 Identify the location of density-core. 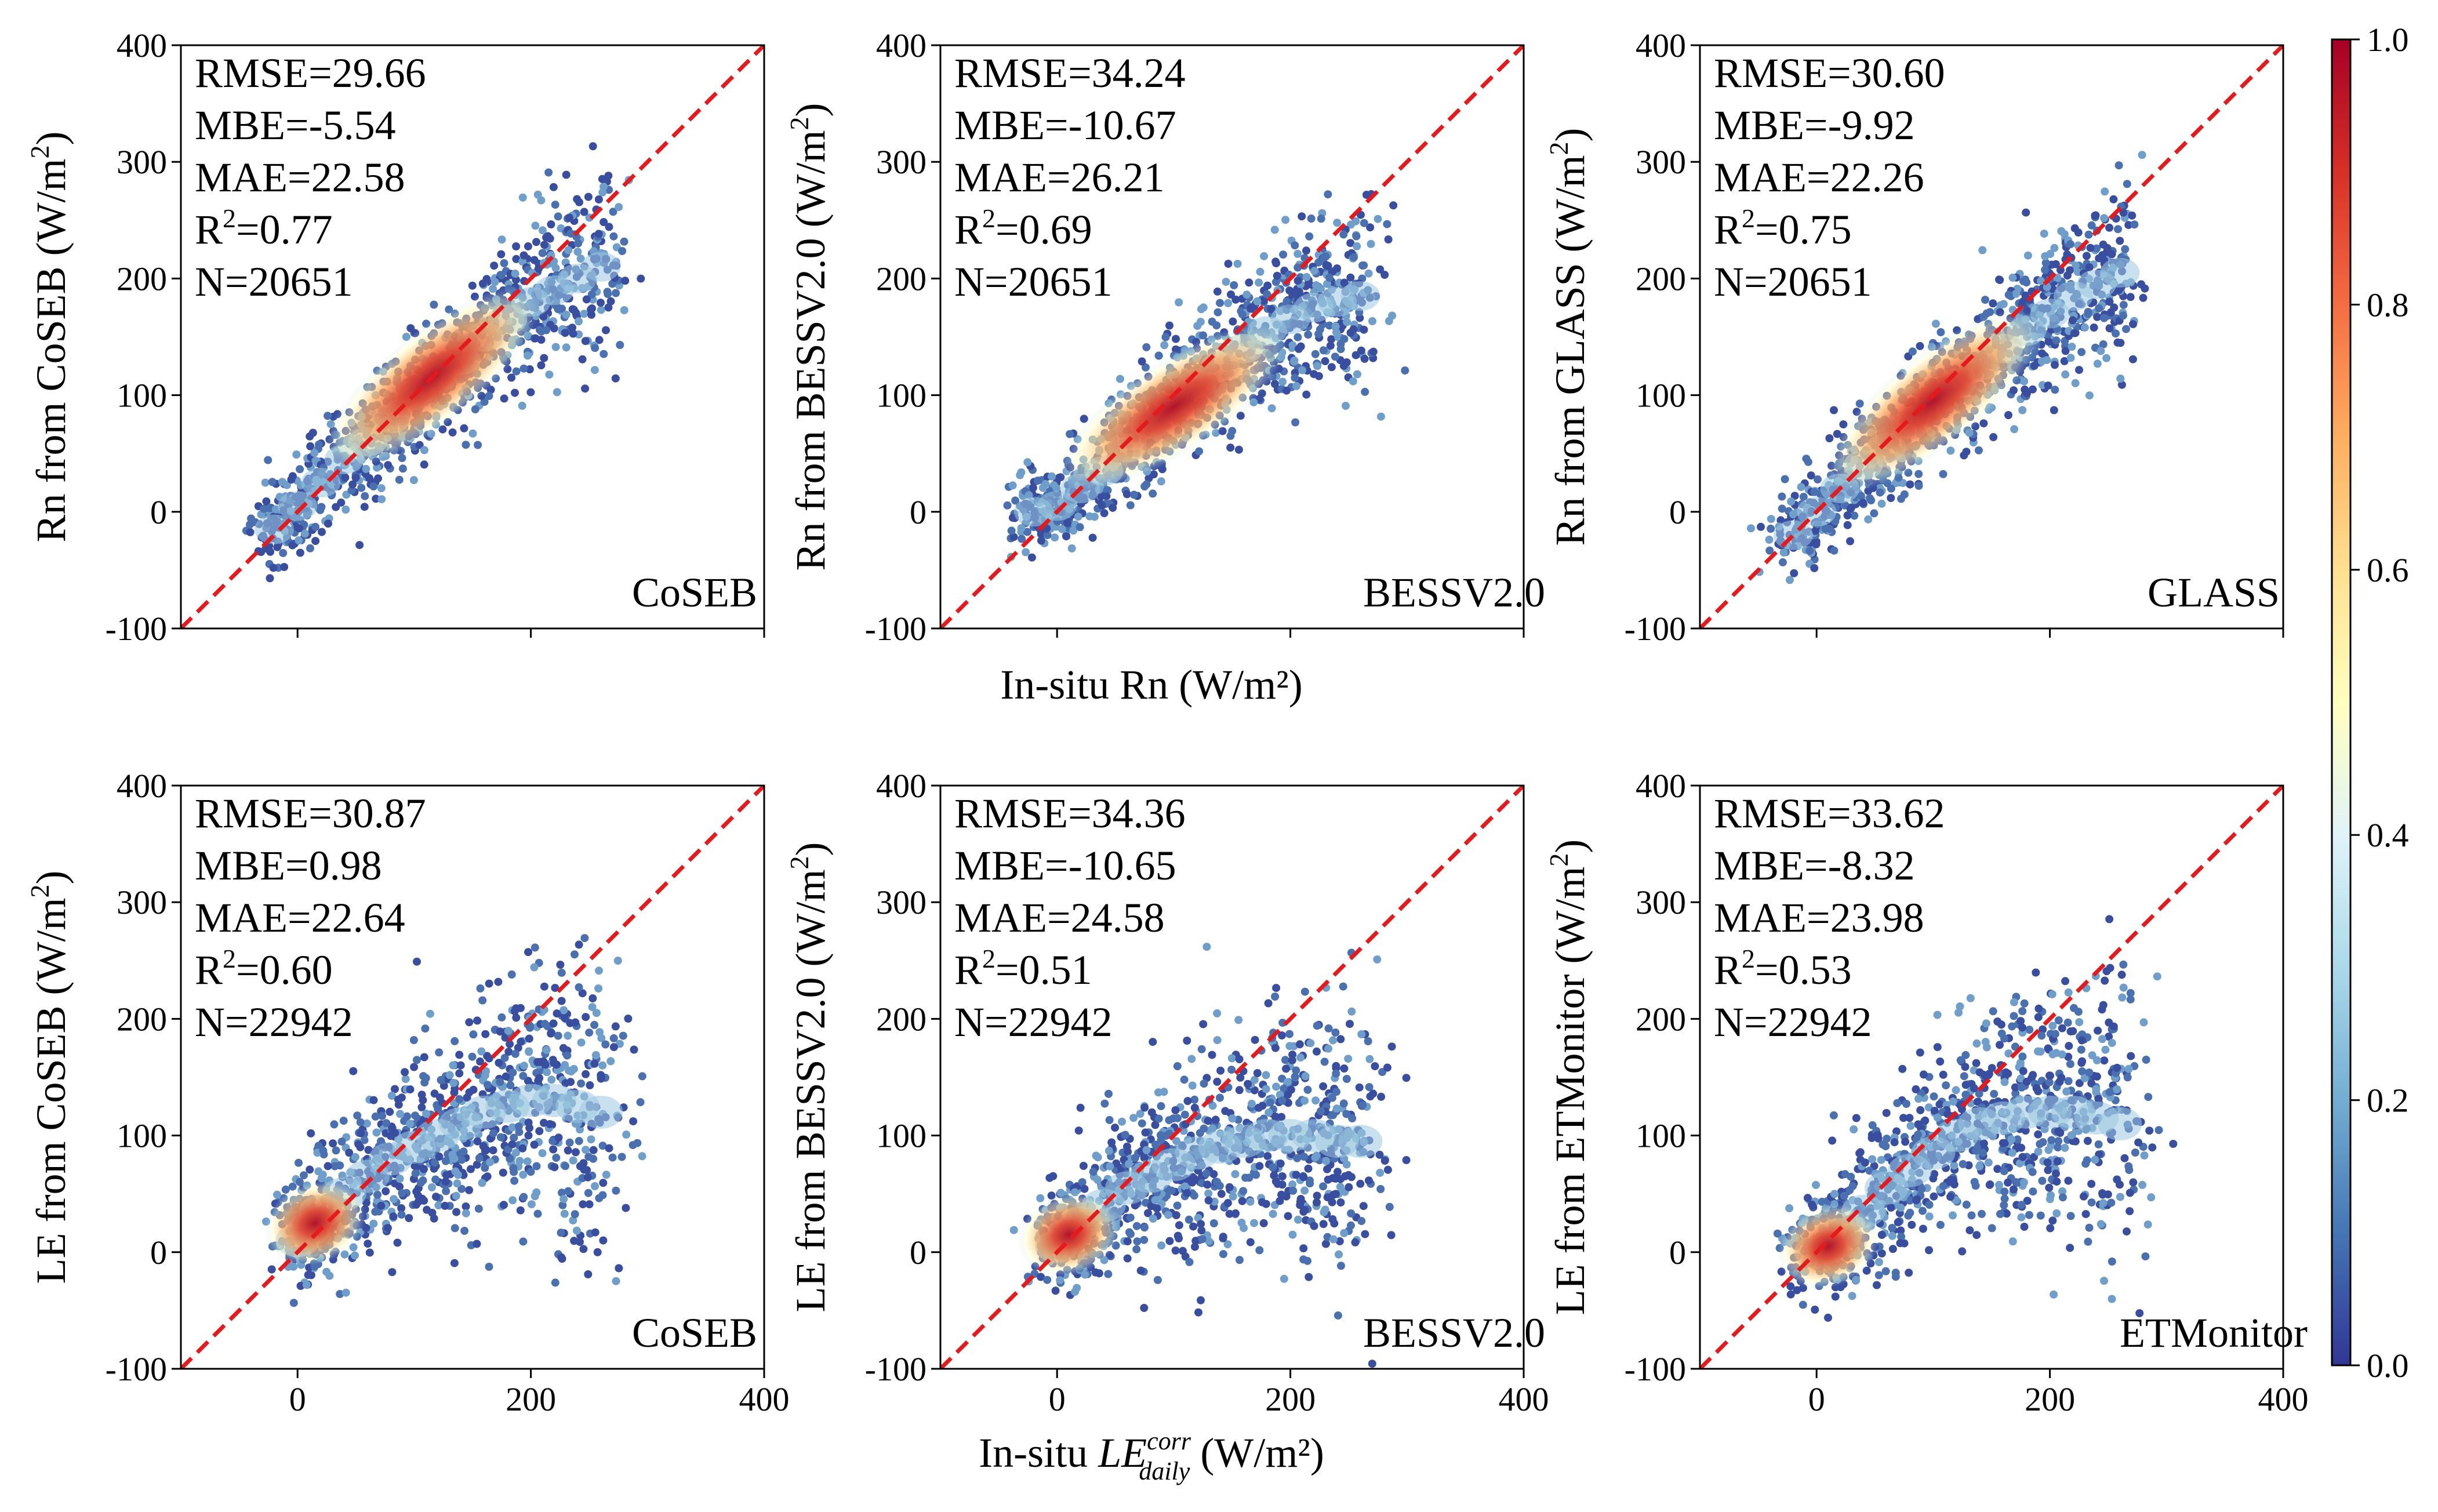
(315, 1223).